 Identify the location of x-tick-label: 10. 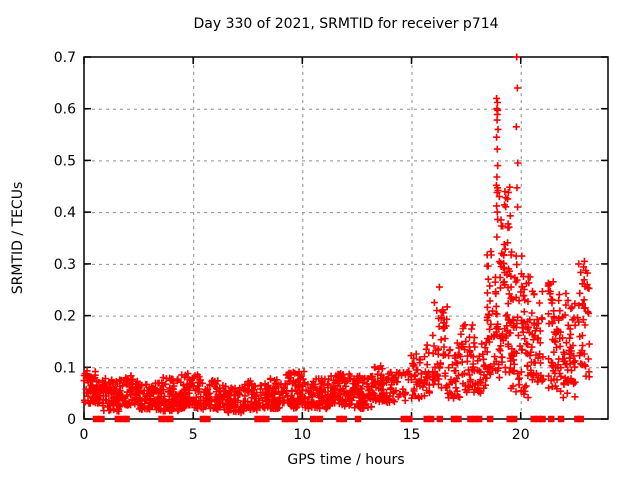
(302, 435).